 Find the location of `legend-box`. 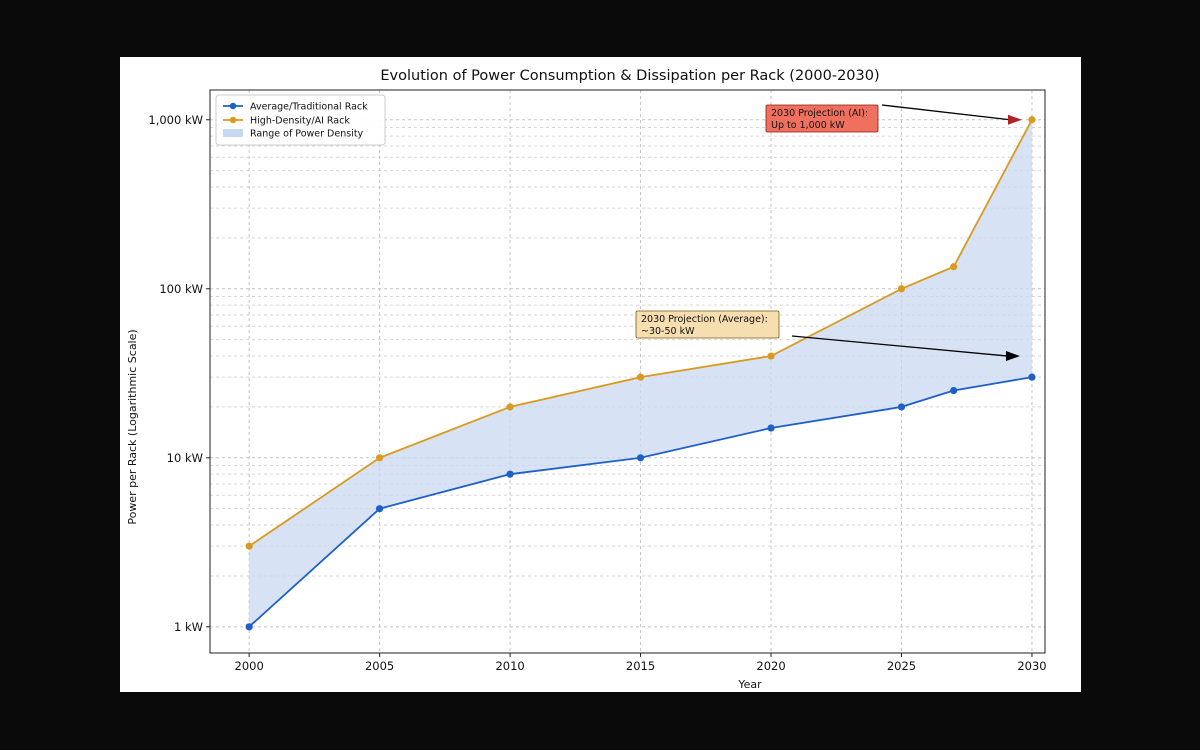

legend-box is located at coordinates (300, 120).